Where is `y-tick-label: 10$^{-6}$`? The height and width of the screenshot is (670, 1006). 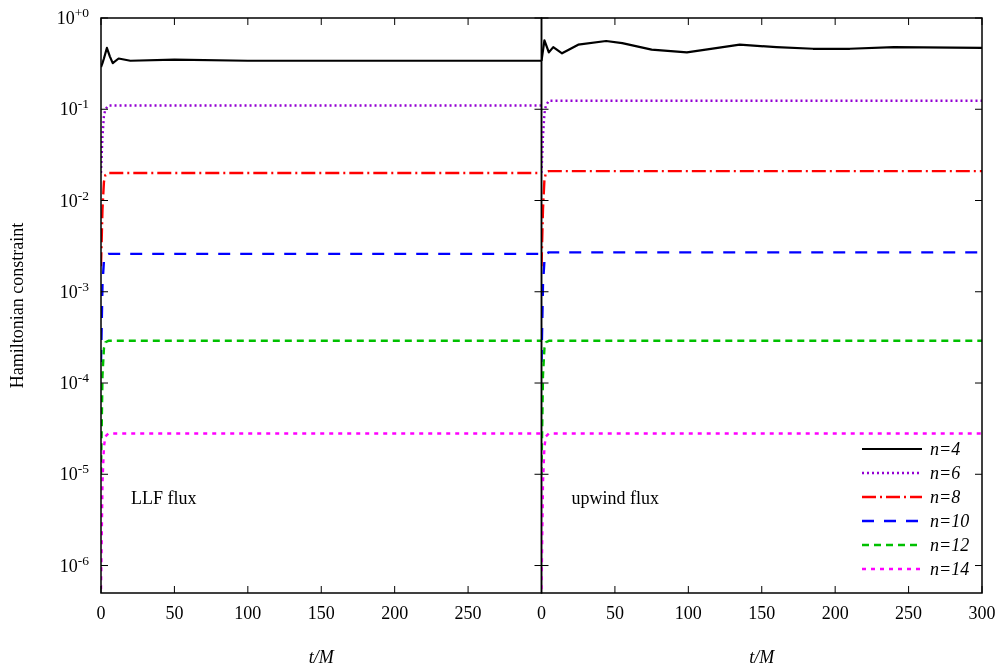
y-tick-label: 10$^{-6}$ is located at coordinates (74, 564).